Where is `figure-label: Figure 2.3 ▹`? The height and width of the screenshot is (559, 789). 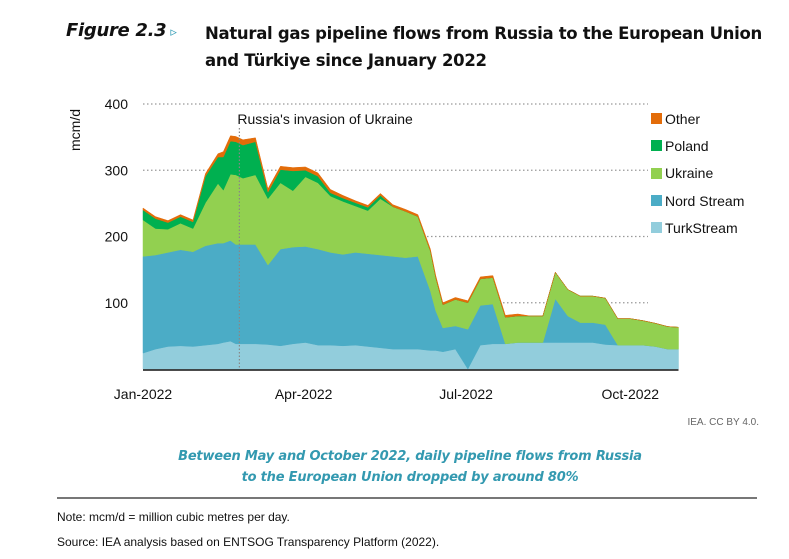 figure-label: Figure 2.3 ▹ is located at coordinates (121, 30).